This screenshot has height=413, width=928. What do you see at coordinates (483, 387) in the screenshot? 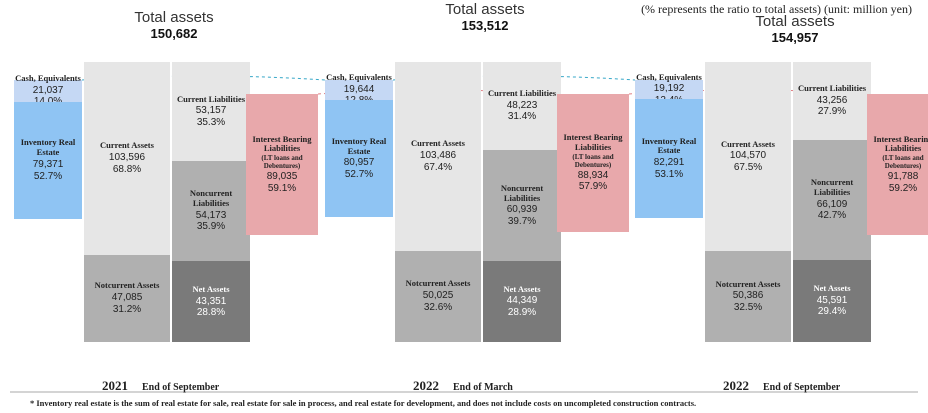
I see `period-name-1: End of March` at bounding box center [483, 387].